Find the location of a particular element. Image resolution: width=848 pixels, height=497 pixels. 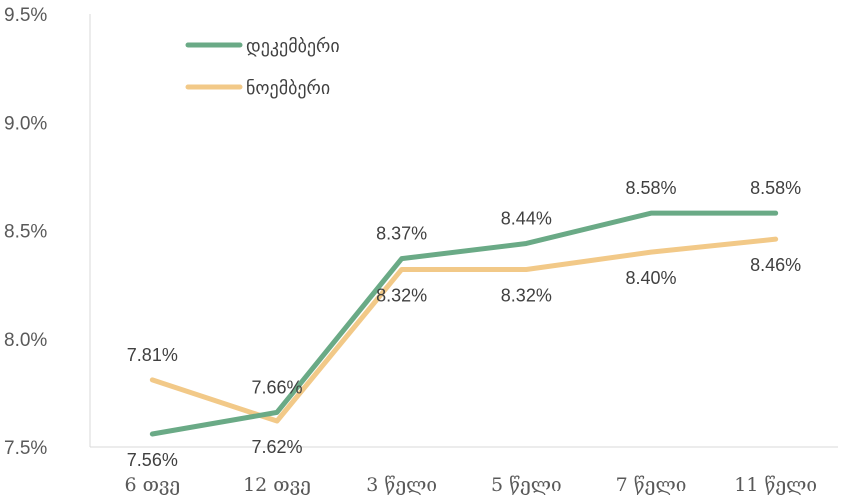

legend-label: დეკემბერი is located at coordinates (293, 46).